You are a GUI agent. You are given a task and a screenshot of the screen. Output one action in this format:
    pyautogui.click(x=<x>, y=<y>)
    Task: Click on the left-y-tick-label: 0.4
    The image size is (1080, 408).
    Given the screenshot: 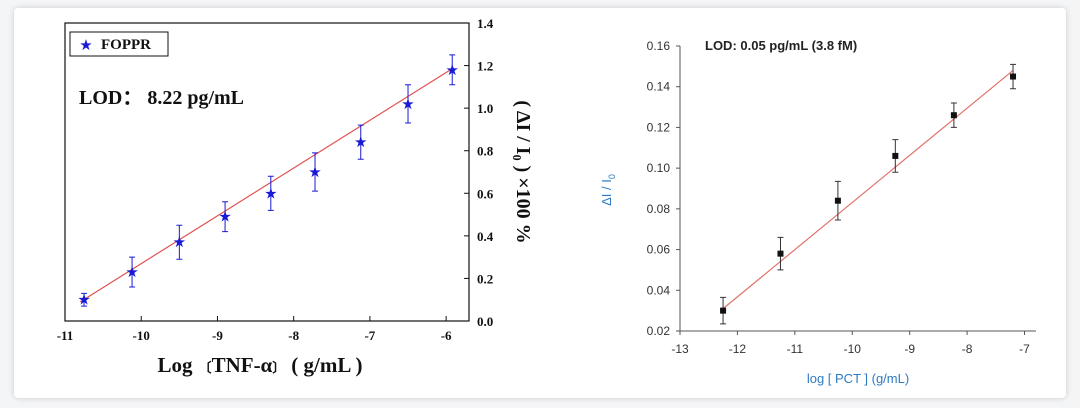 What is the action you would take?
    pyautogui.click(x=485, y=236)
    